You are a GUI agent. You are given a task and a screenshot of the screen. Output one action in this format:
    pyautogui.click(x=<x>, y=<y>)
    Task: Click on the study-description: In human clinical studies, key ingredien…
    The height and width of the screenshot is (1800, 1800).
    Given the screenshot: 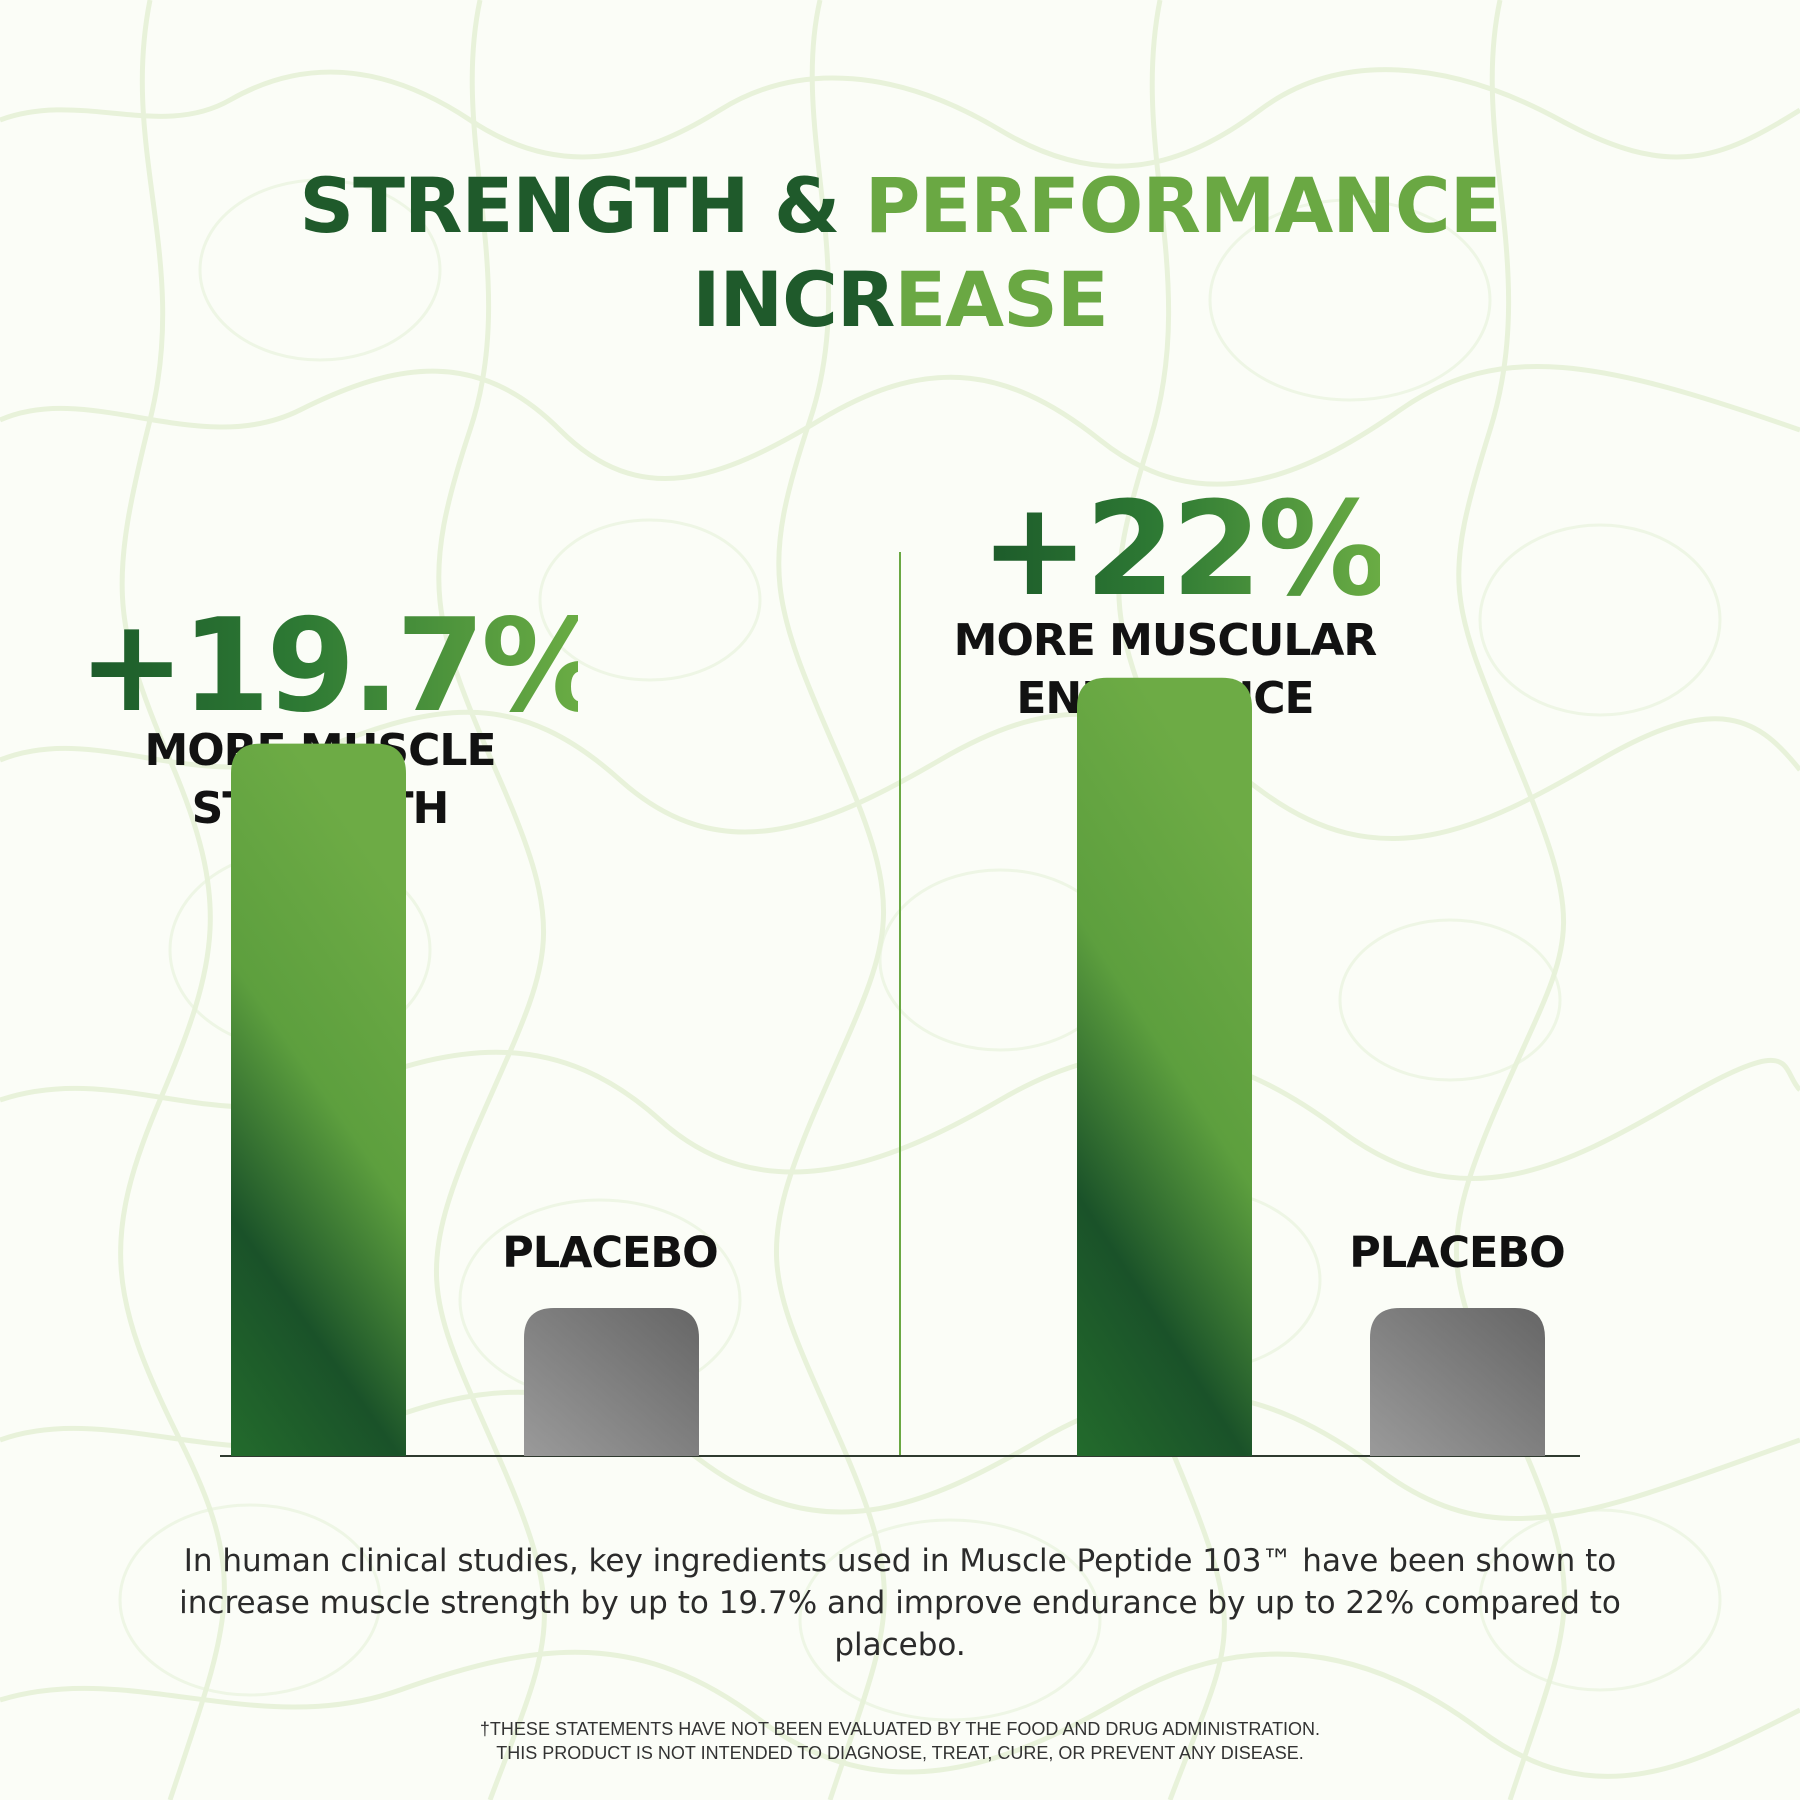 What is the action you would take?
    pyautogui.click(x=900, y=1603)
    